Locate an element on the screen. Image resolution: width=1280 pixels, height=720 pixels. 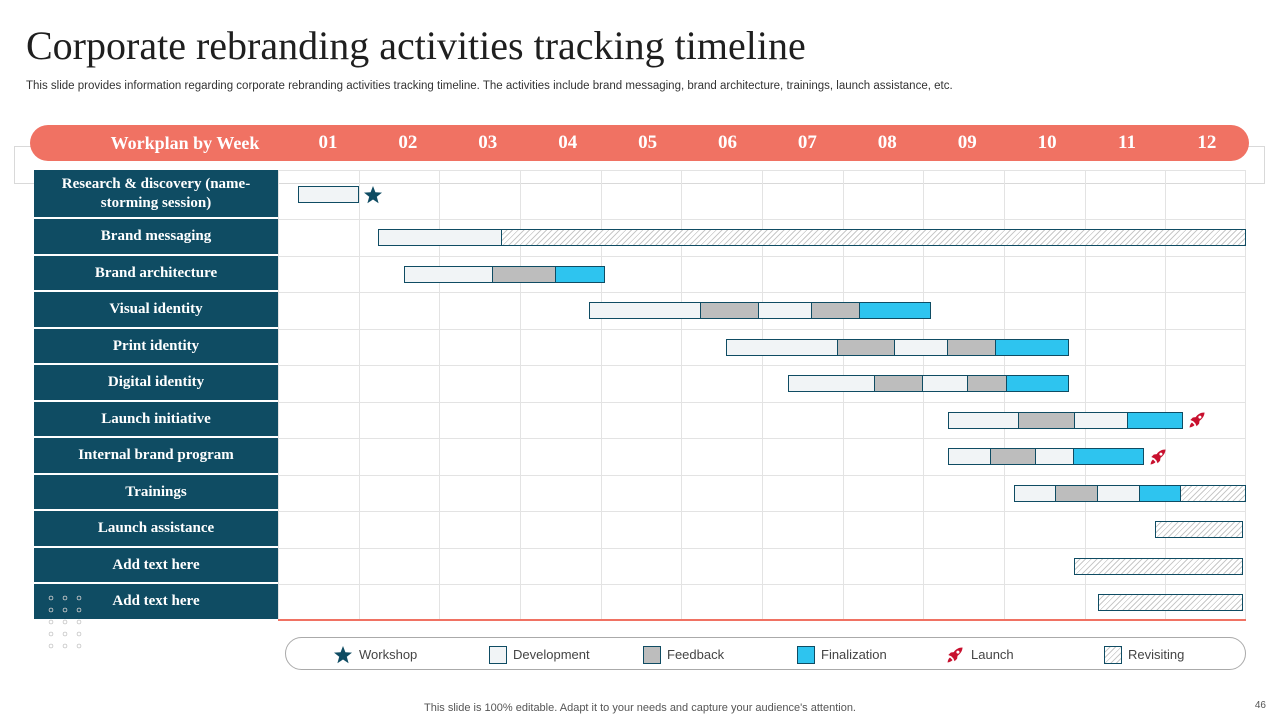
legend-label: Workshop is located at coordinates (388, 654).